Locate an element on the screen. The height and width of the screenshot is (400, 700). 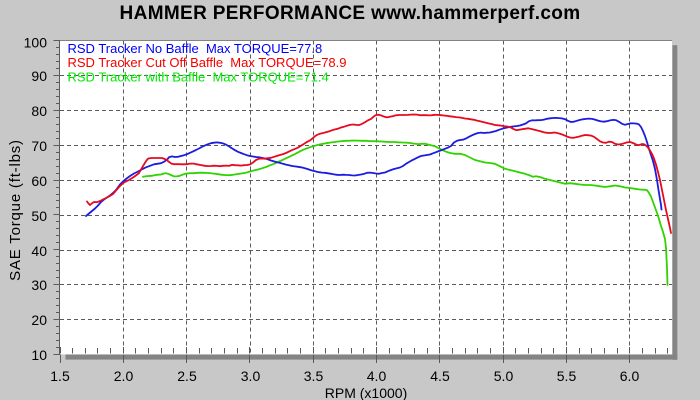
svg-text: 40 is located at coordinates (39, 251).